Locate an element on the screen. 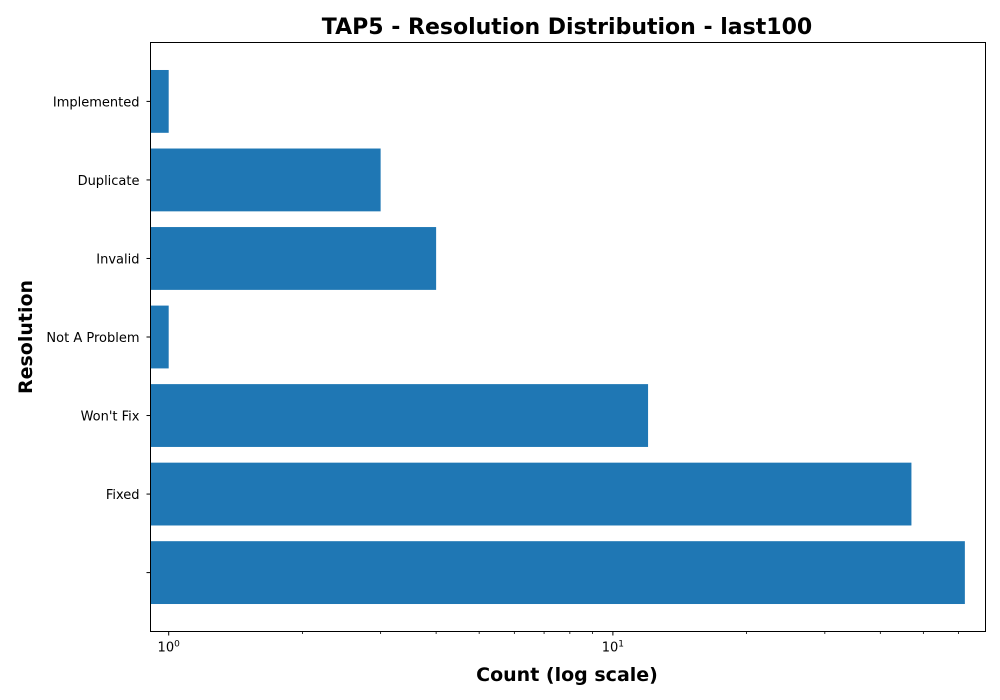 The image size is (1000, 700). y-tick-label-5: Duplicate is located at coordinates (109, 181).